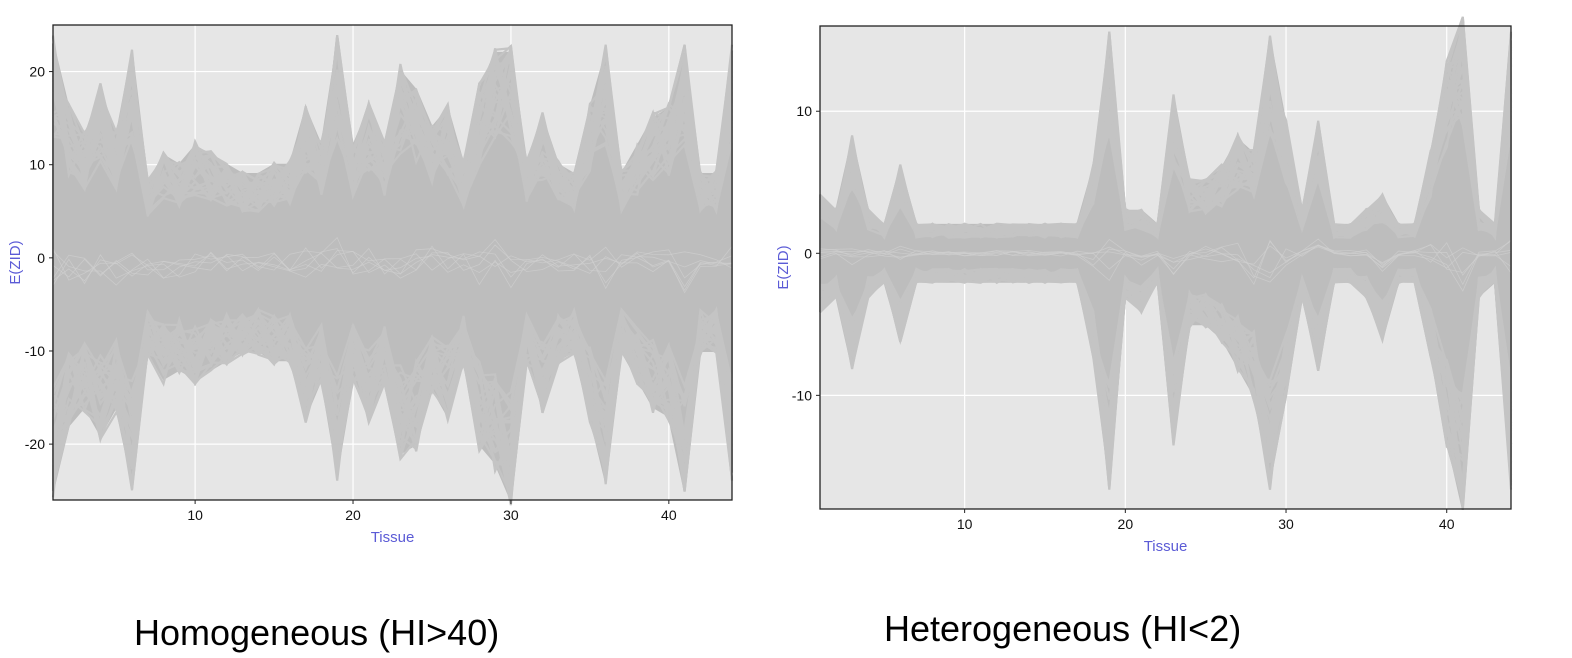 This screenshot has width=1572, height=658. What do you see at coordinates (1063, 628) in the screenshot?
I see `heterogeneous-caption: Heterogeneous (HI<2)` at bounding box center [1063, 628].